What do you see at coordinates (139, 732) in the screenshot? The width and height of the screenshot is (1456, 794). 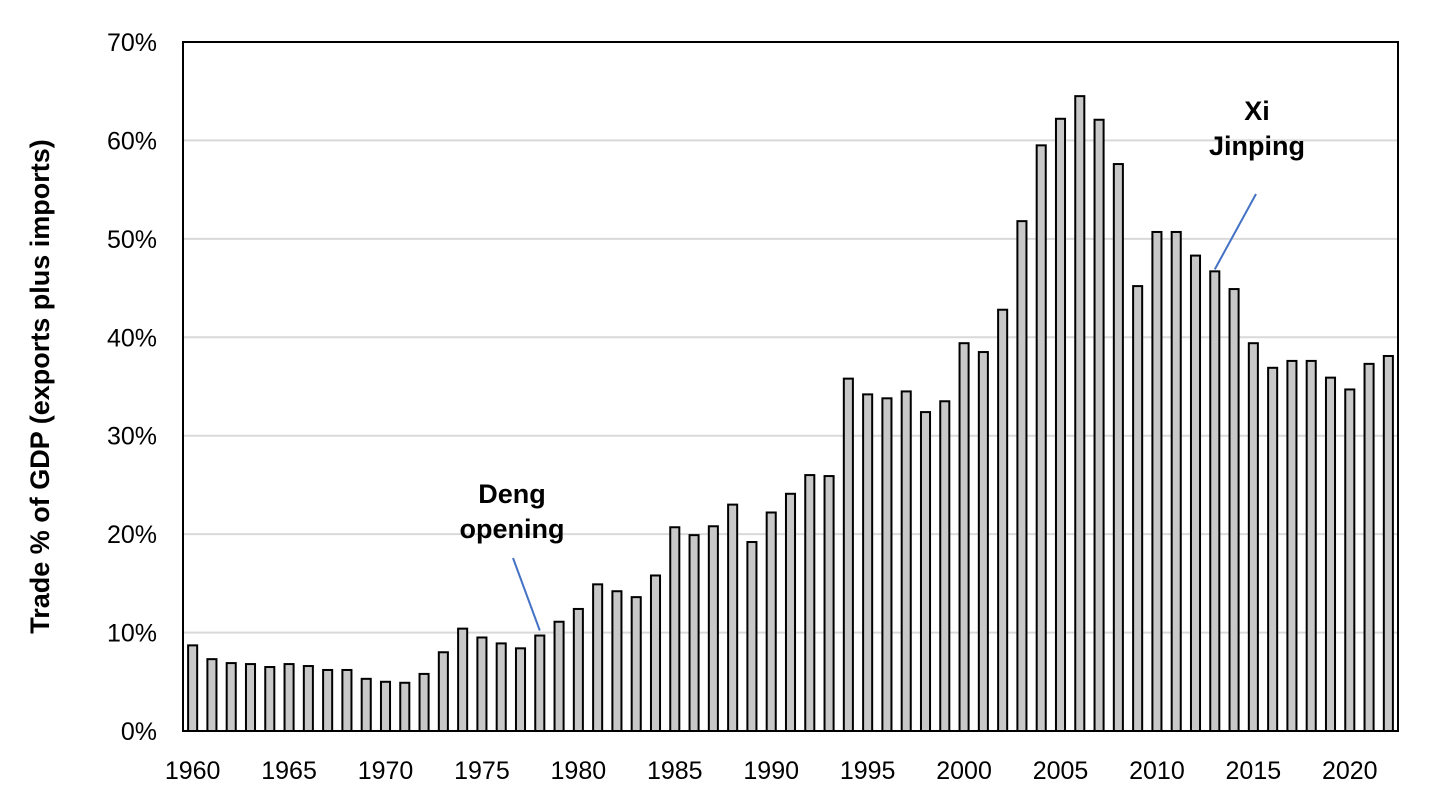 I see `y-tick-label: 0%` at bounding box center [139, 732].